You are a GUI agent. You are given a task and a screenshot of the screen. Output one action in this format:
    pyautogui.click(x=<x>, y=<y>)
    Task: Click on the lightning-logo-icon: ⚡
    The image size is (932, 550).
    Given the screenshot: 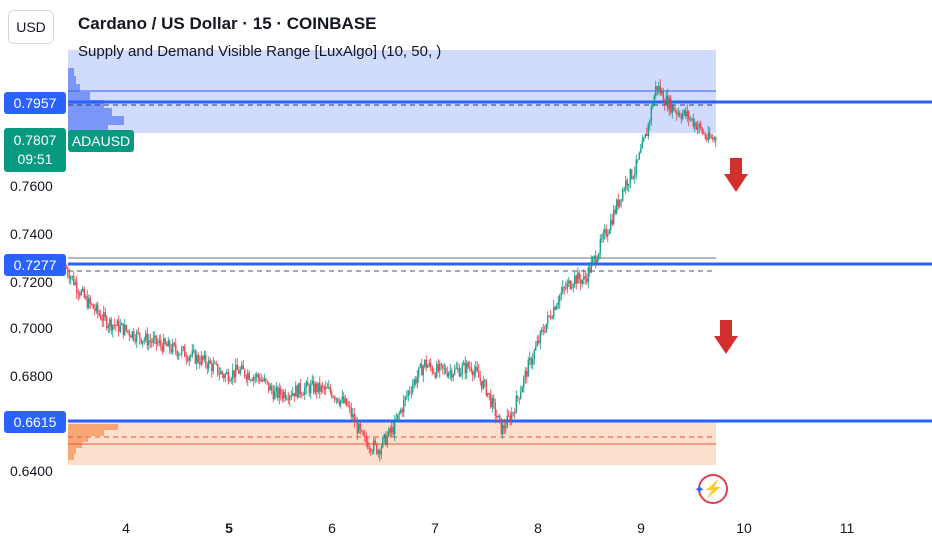 What is the action you would take?
    pyautogui.click(x=713, y=489)
    